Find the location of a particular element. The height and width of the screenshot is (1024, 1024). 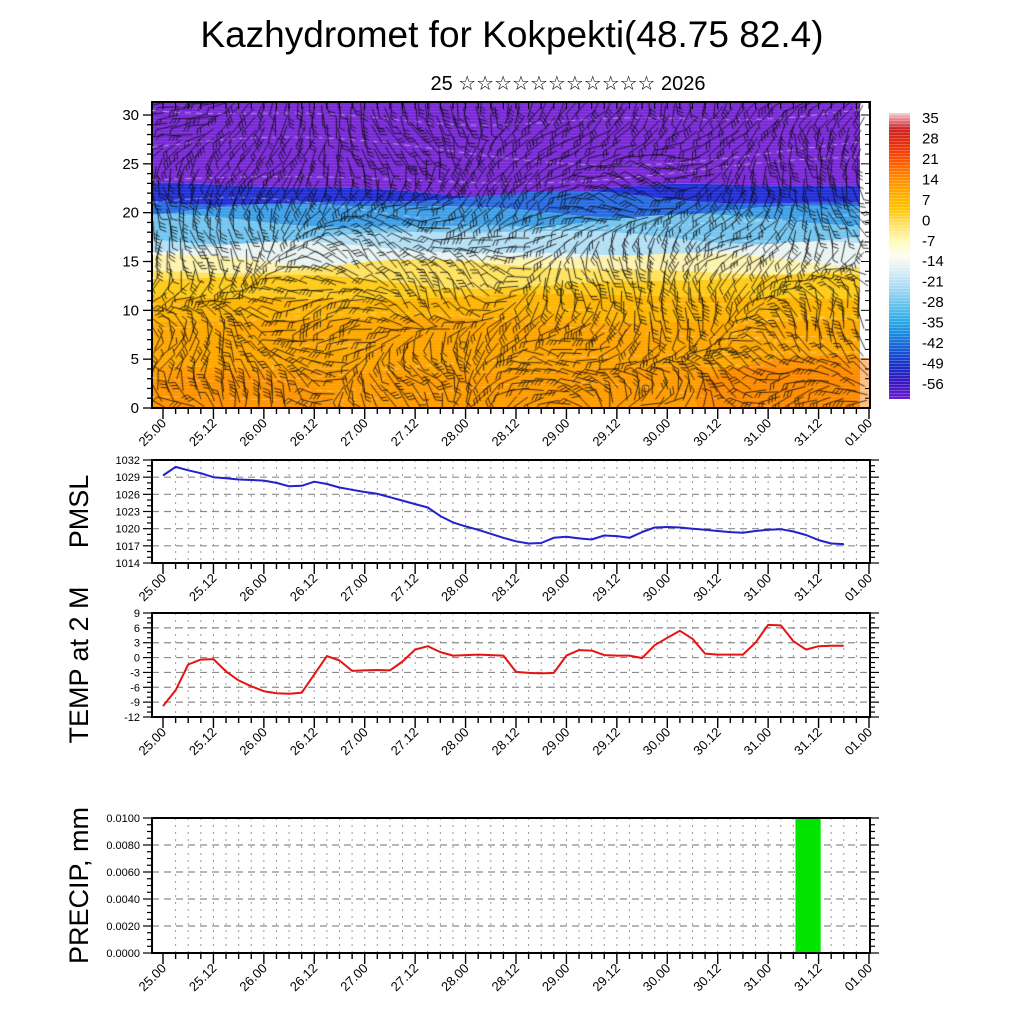

colorbar-tick-label: -14 is located at coordinates (933, 261).